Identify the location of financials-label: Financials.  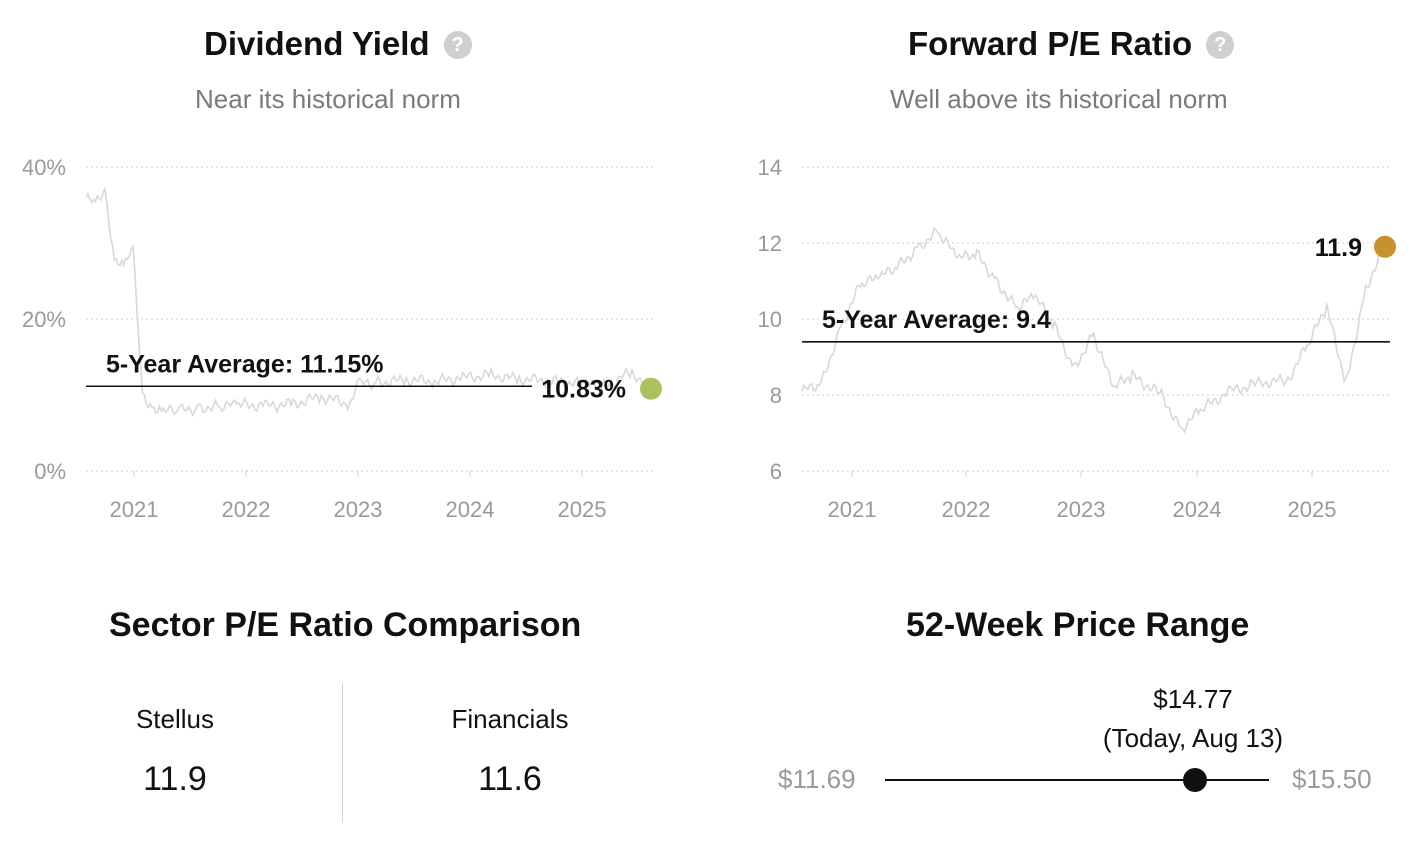
(510, 719).